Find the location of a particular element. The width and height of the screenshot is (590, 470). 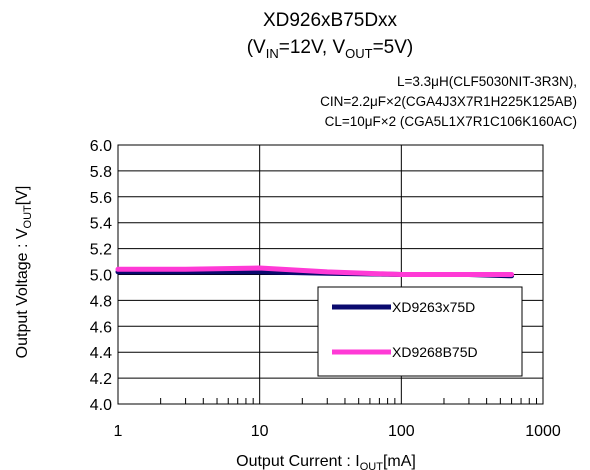

y-tick-label: 4.6 is located at coordinates (101, 327).